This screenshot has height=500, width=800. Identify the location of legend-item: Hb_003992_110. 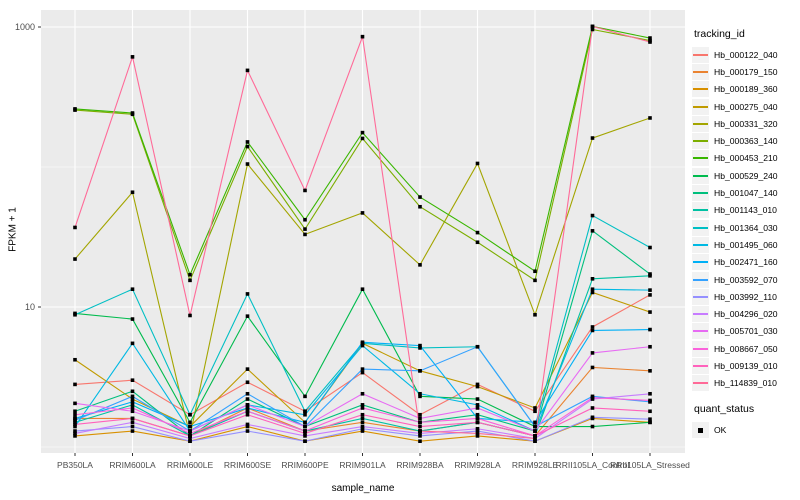
(746, 296).